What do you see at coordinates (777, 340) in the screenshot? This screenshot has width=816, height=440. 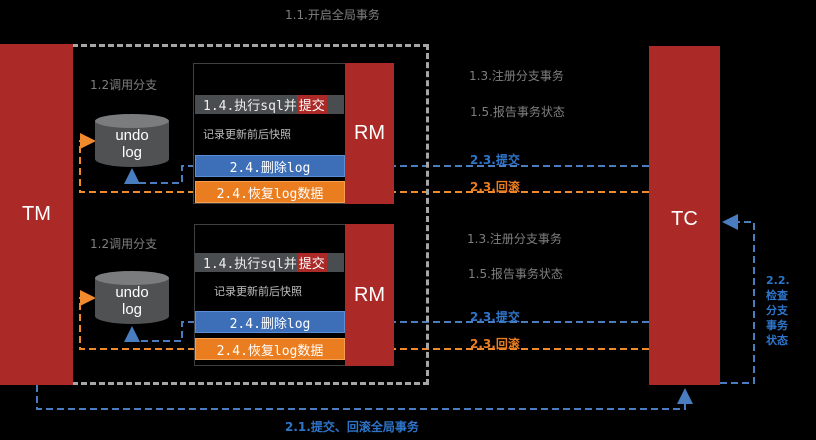 I see `check-label-line: 状态` at bounding box center [777, 340].